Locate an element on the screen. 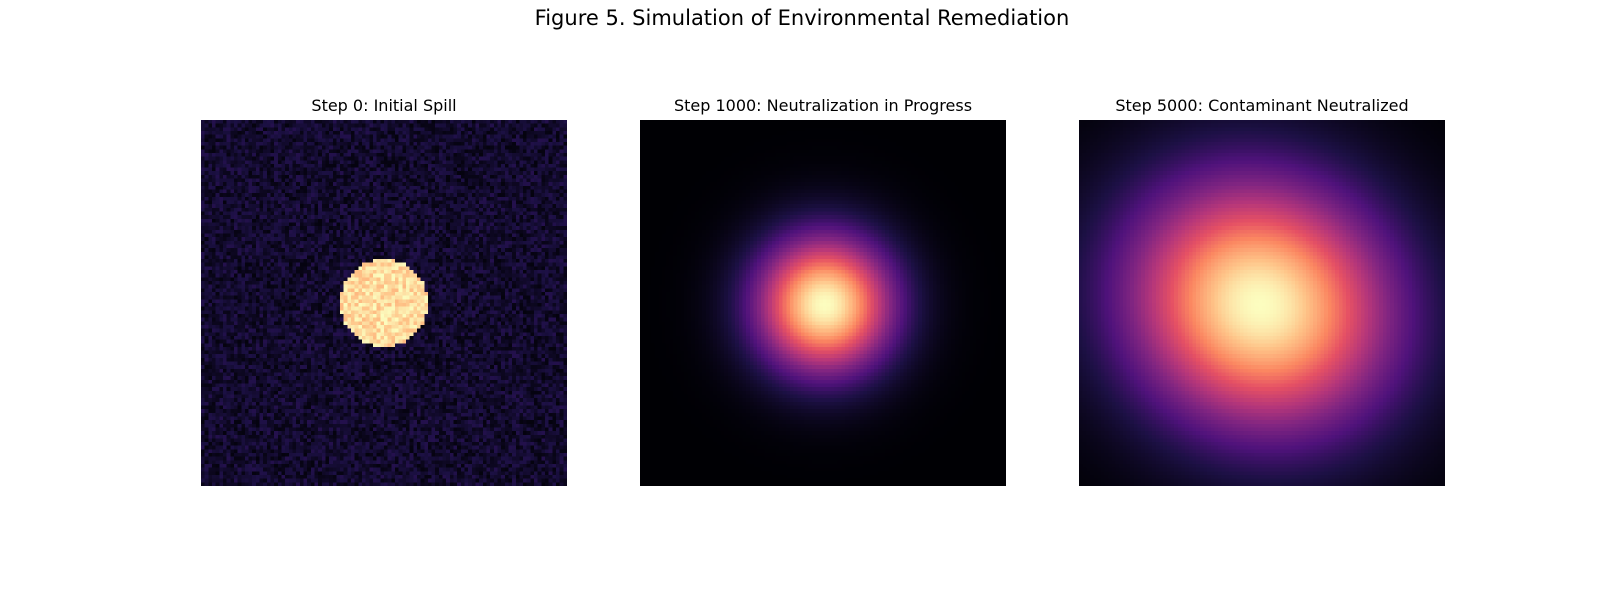  panel-title-step-1000: Step 1000: Neutralization in Progress is located at coordinates (823, 105).